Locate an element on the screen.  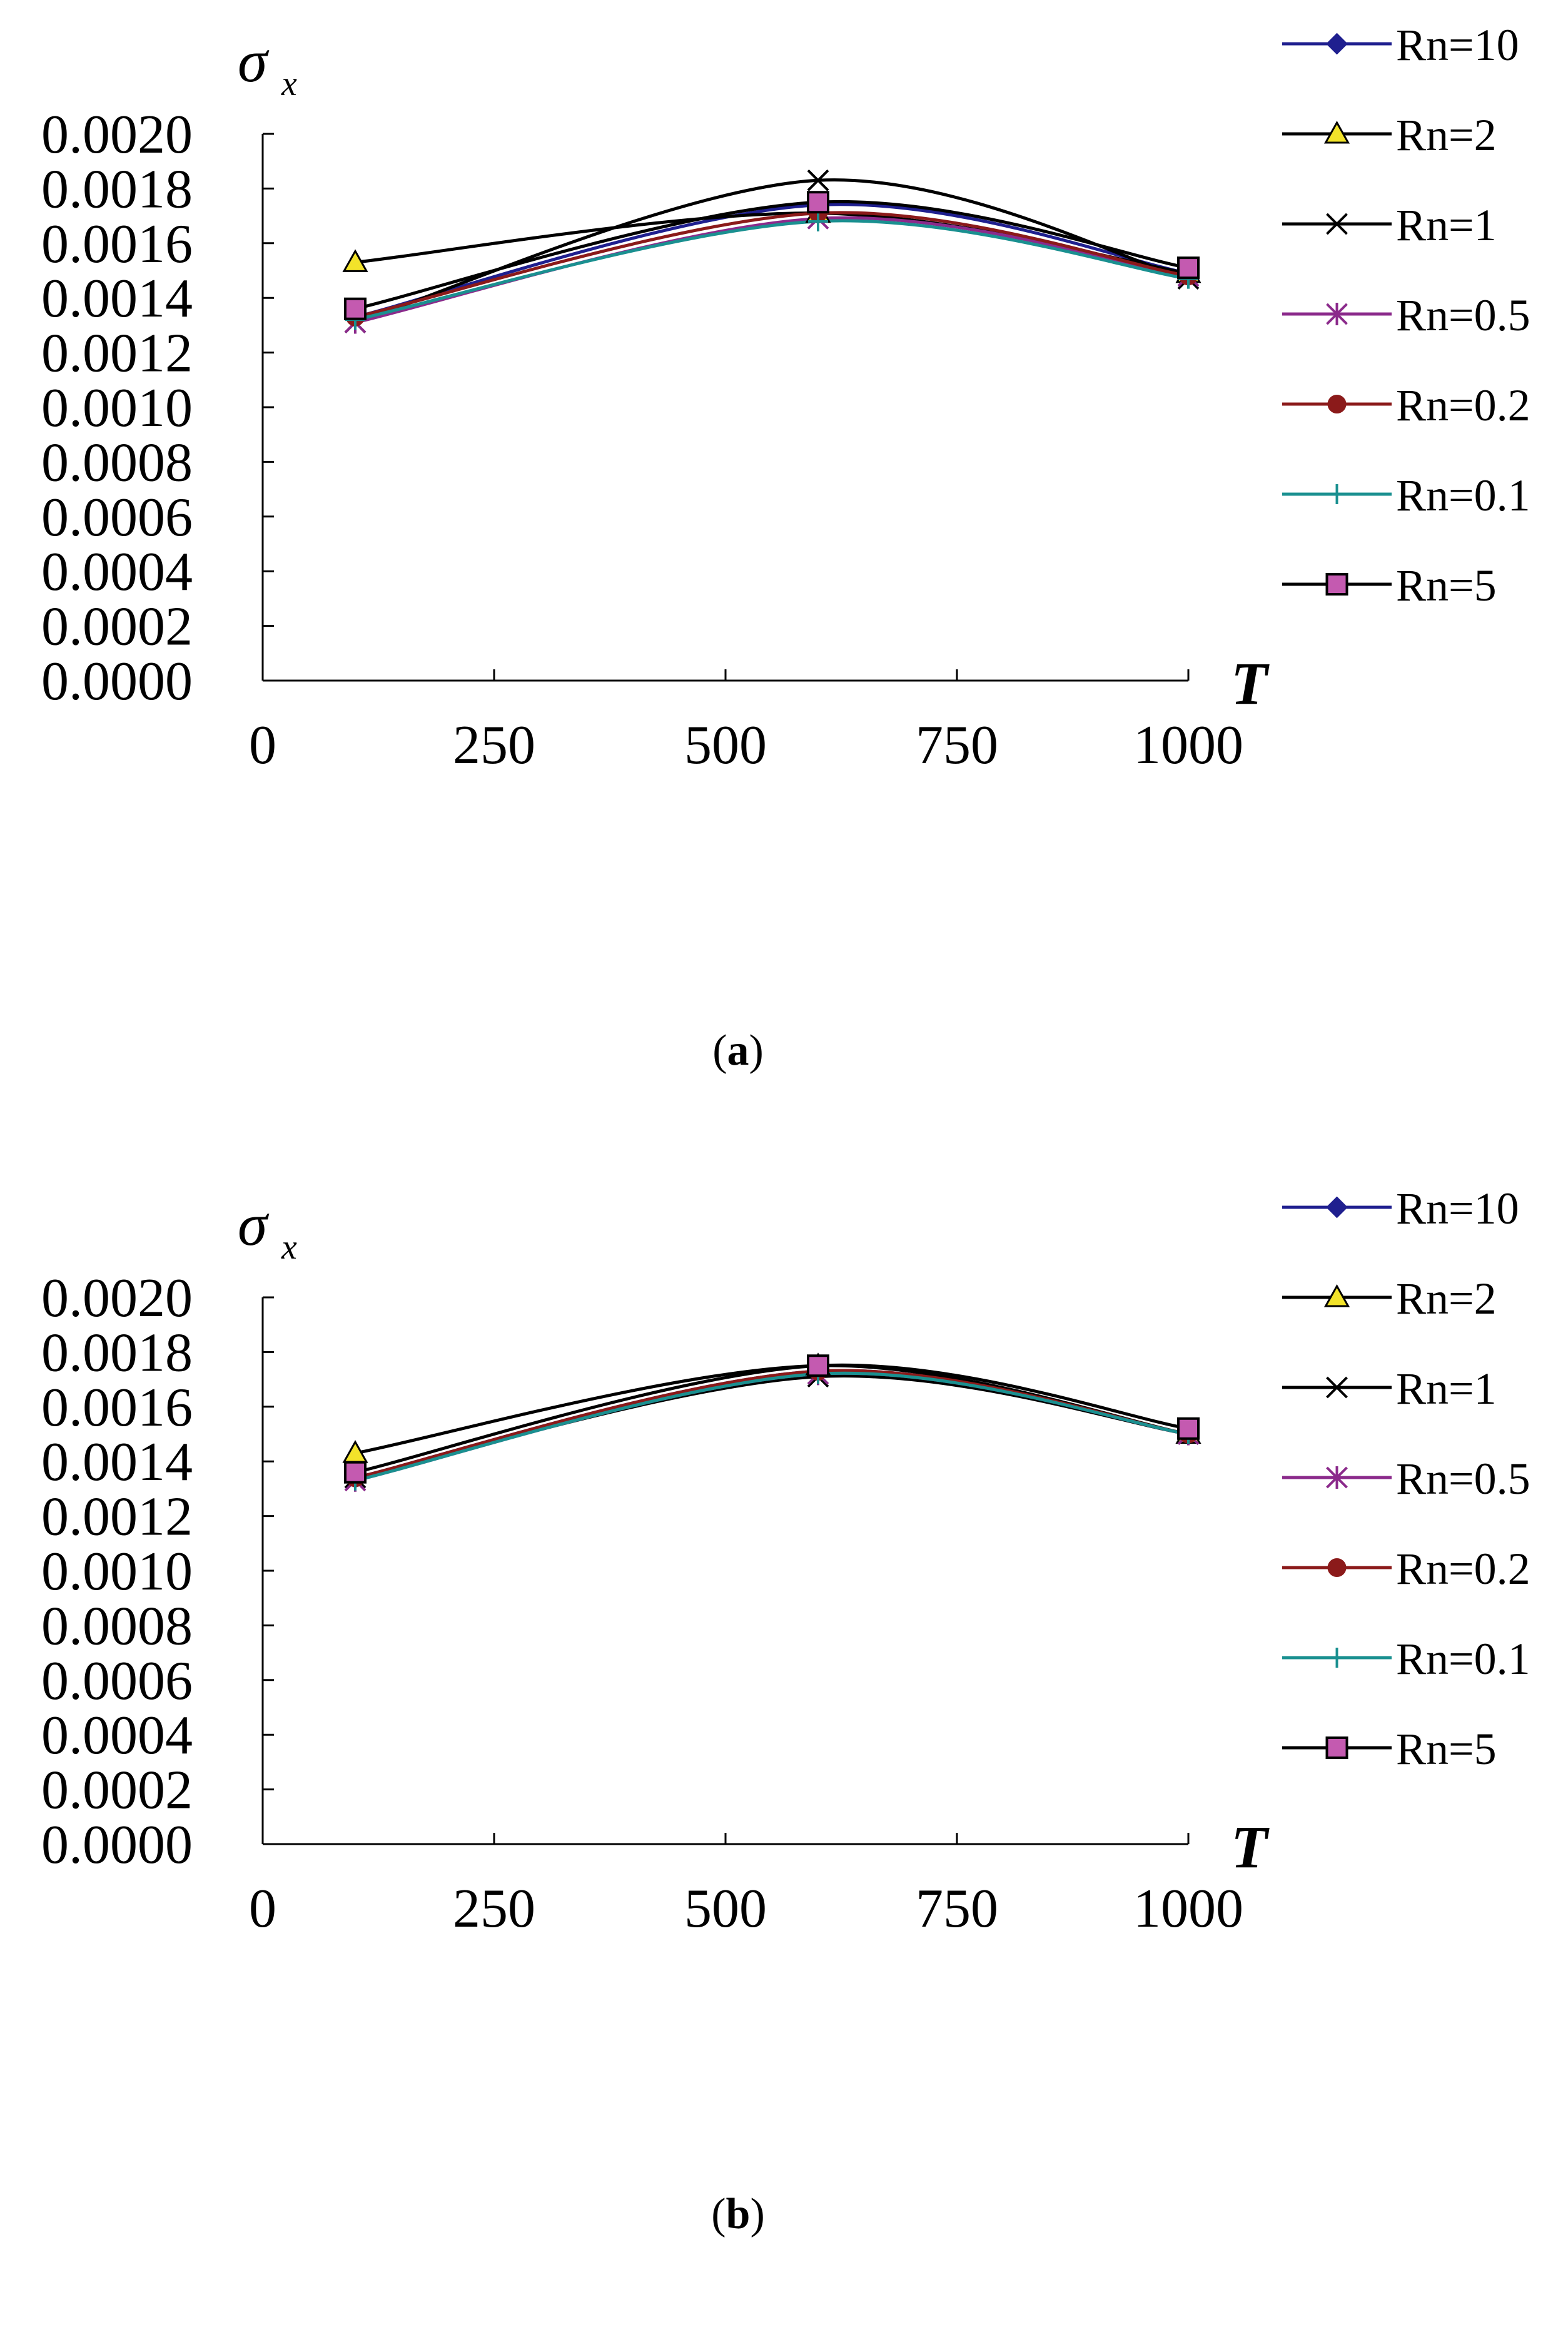
caption-a: (a) is located at coordinates (738, 1051).